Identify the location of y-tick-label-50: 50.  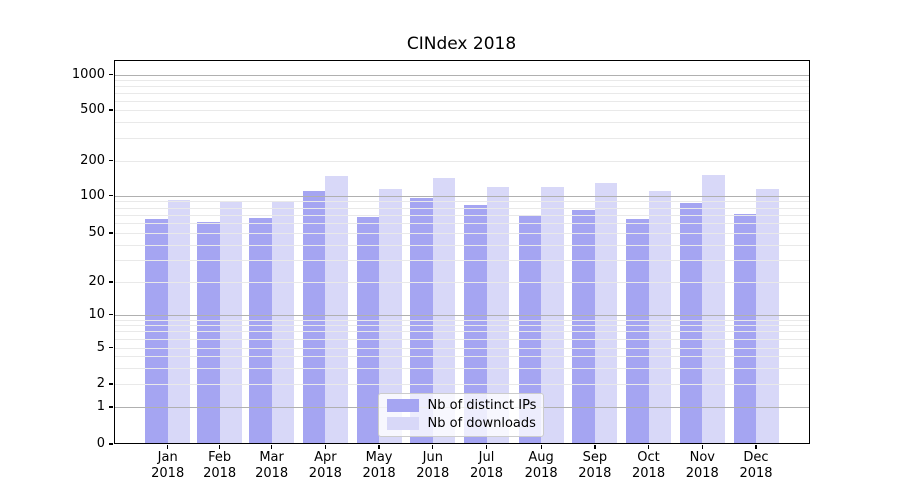
(96, 232).